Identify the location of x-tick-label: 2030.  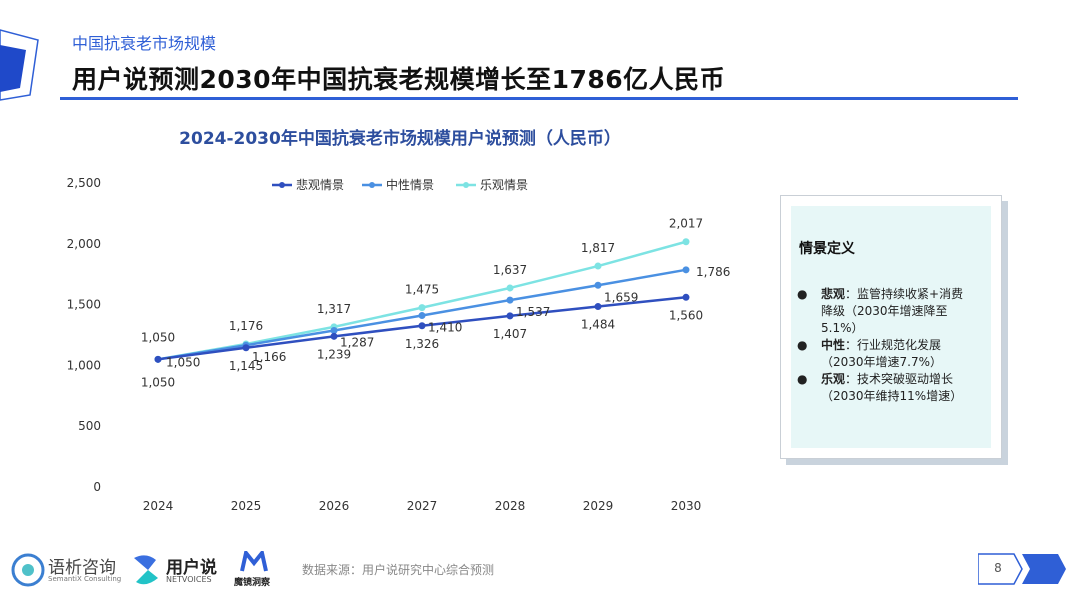
(686, 506).